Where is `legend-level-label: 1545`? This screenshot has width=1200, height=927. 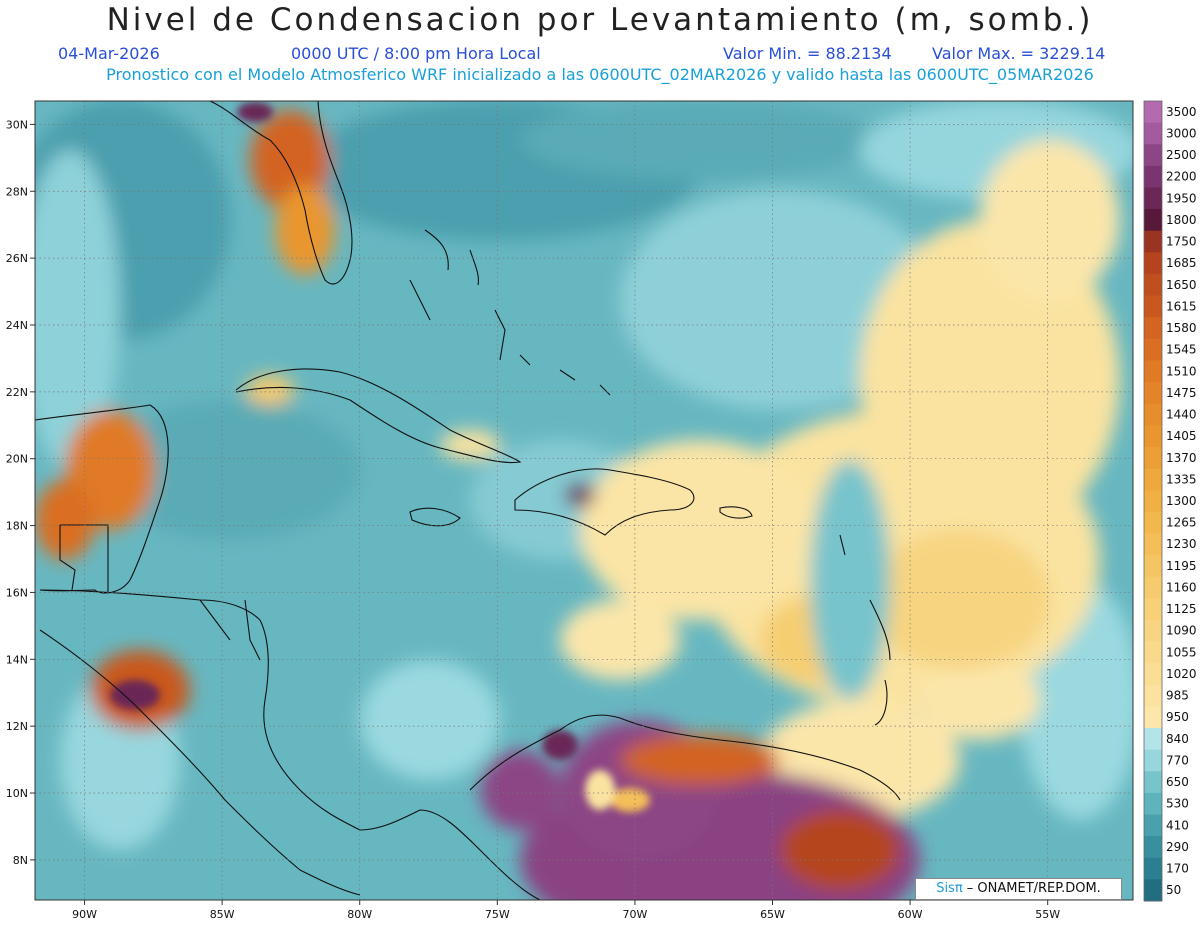
legend-level-label: 1545 is located at coordinates (1181, 350).